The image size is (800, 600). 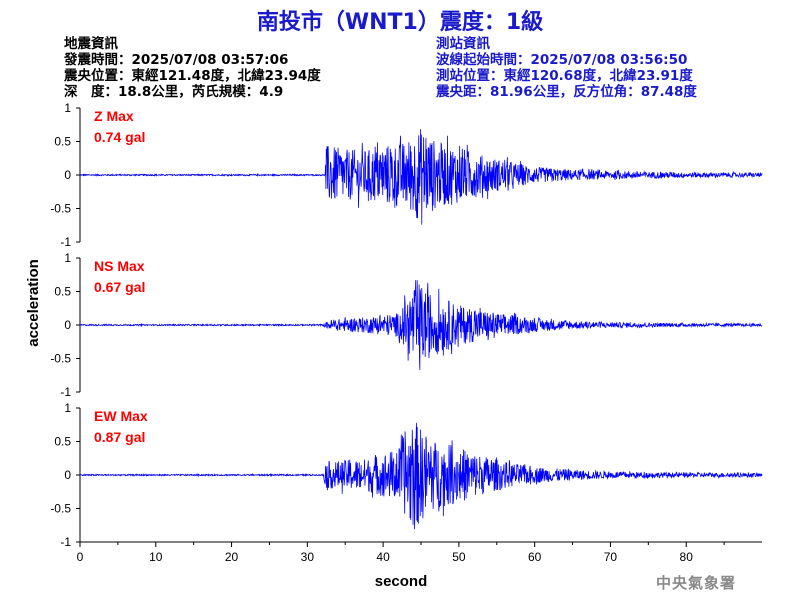 I want to click on x-tick-label: 10, so click(x=156, y=557).